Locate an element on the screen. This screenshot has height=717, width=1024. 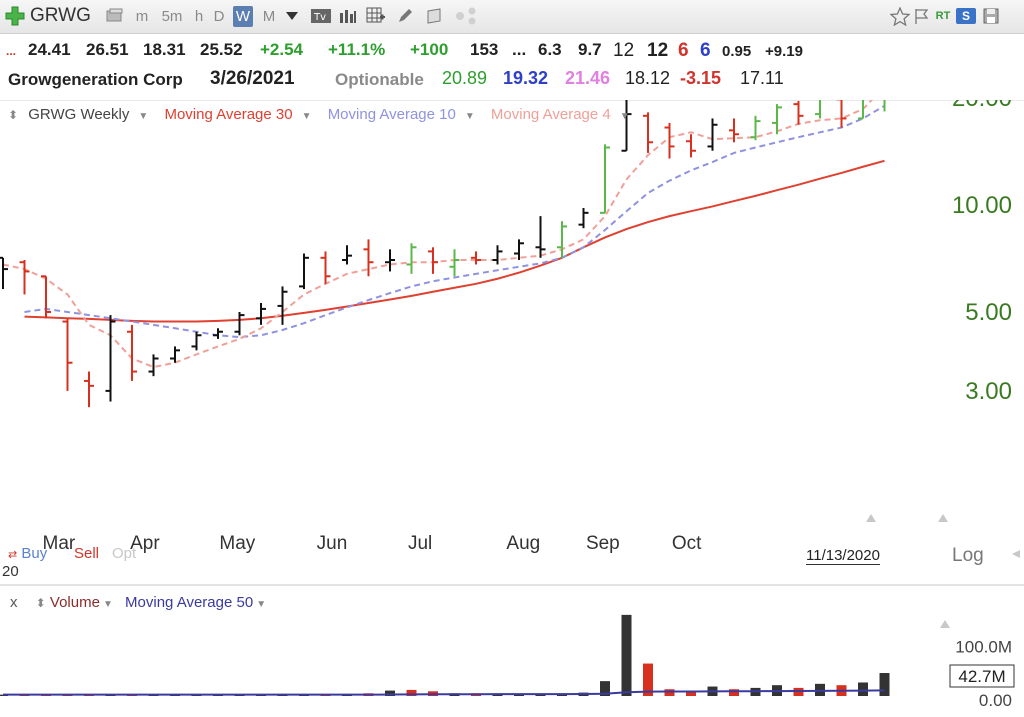
x-tick-label: Oct is located at coordinates (687, 543).